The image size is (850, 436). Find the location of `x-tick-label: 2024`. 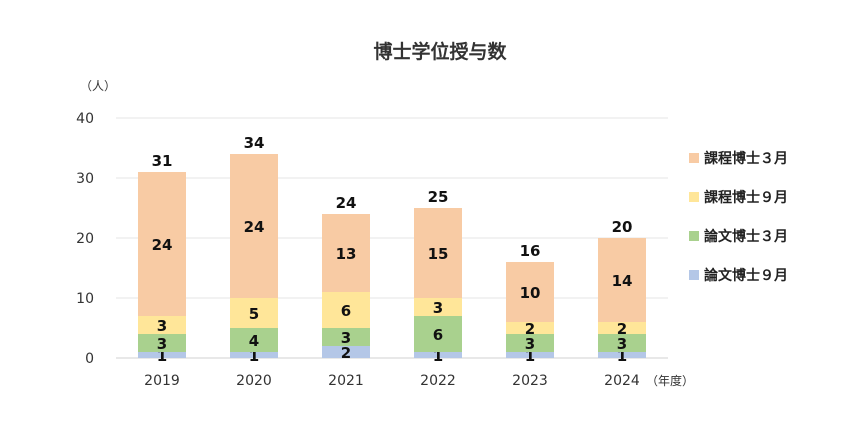

x-tick-label: 2024 is located at coordinates (622, 381).